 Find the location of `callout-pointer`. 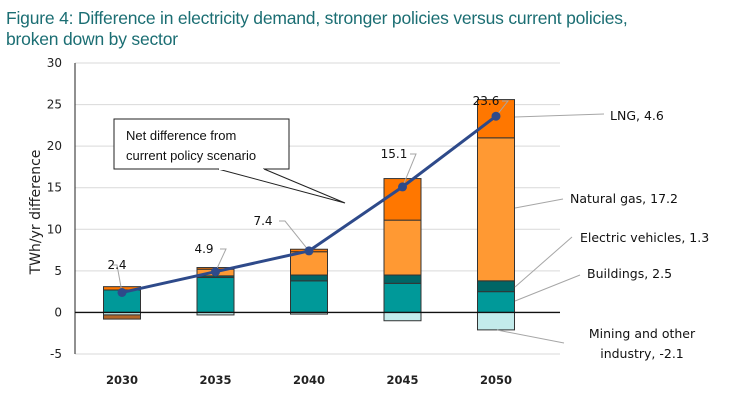

callout-pointer is located at coordinates (281, 186).